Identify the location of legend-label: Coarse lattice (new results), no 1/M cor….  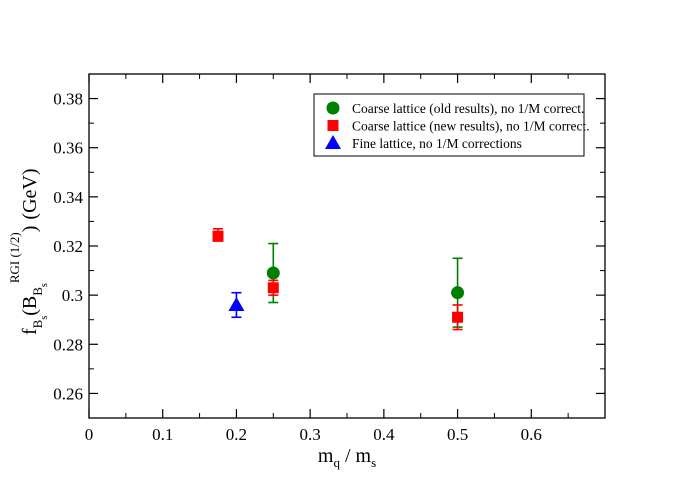
(471, 126).